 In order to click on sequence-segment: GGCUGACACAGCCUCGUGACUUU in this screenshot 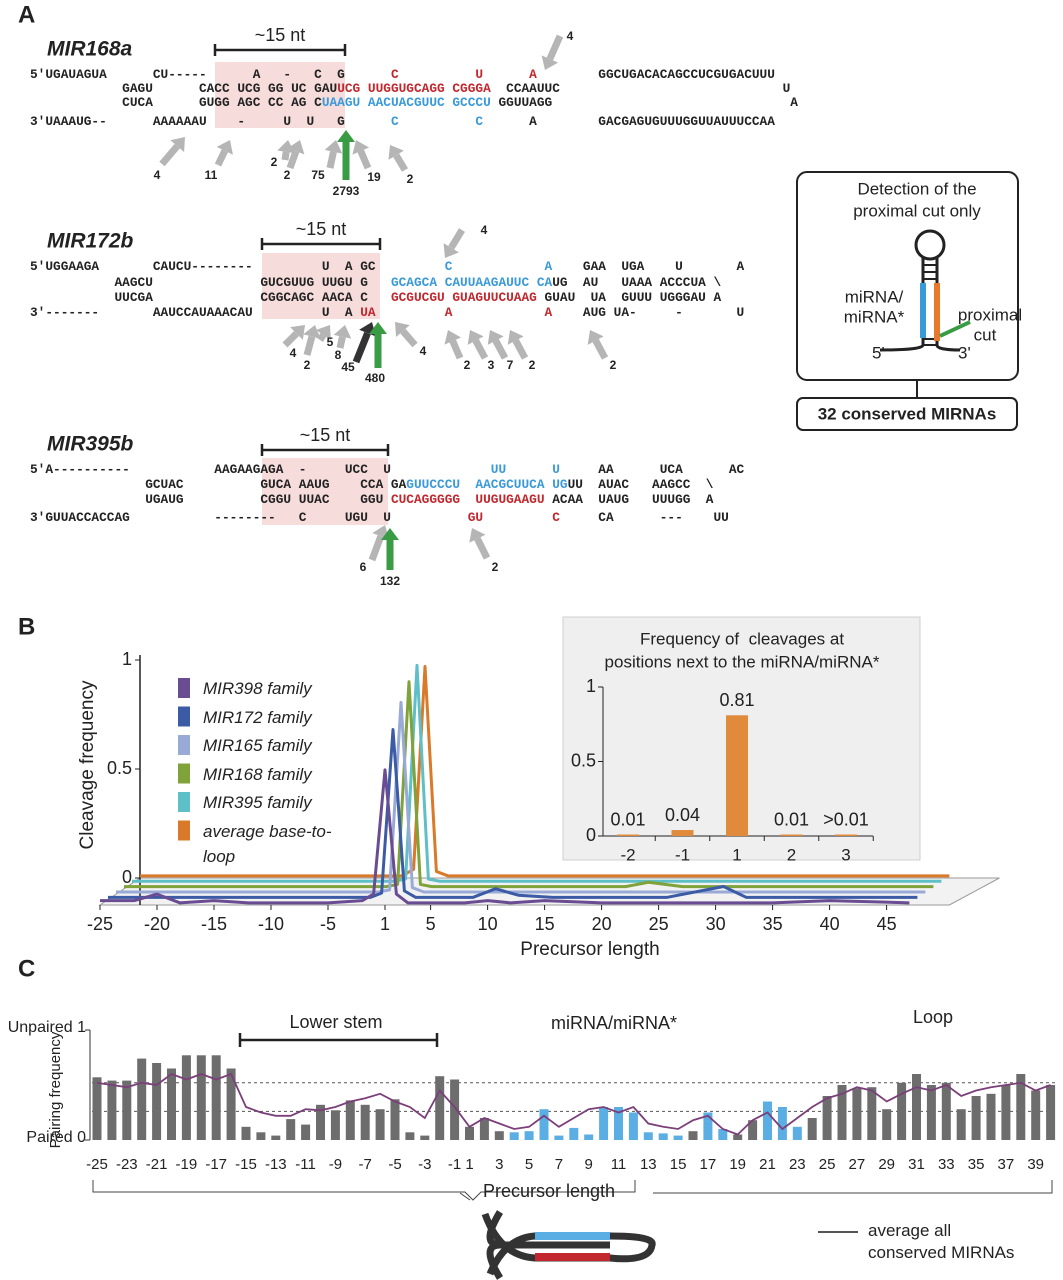, I will do `click(656, 74)`.